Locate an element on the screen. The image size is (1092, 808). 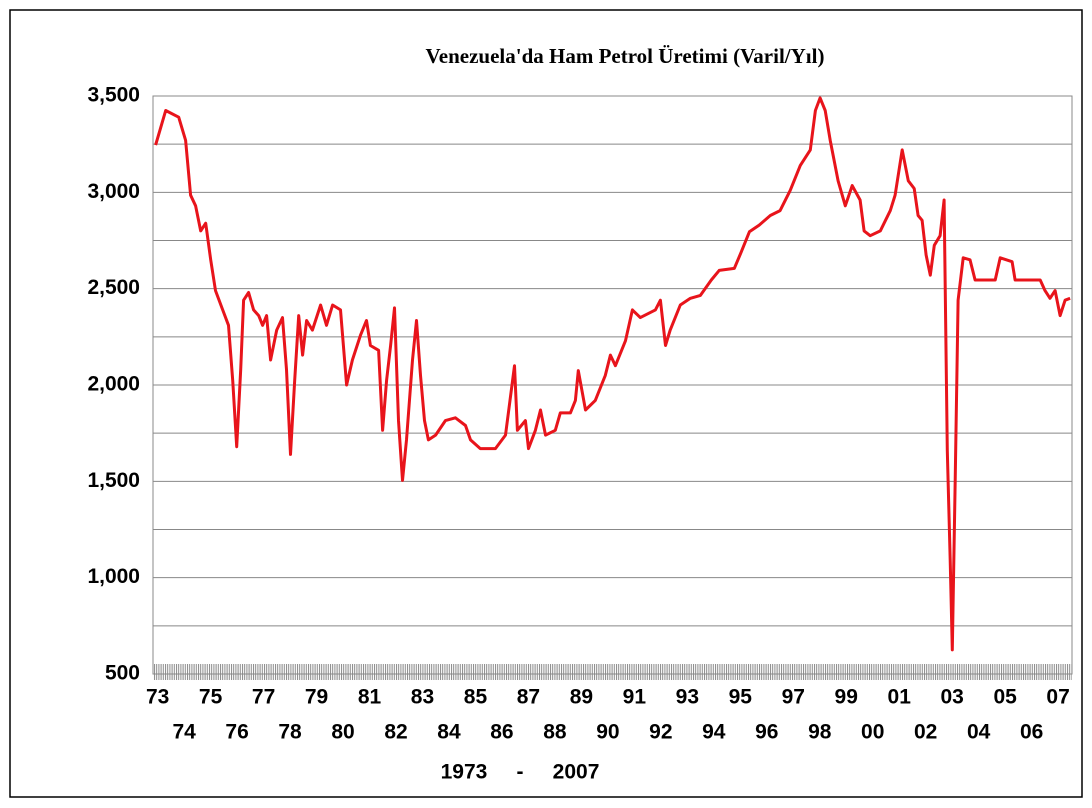
minor-tick-band is located at coordinates (612, 672).